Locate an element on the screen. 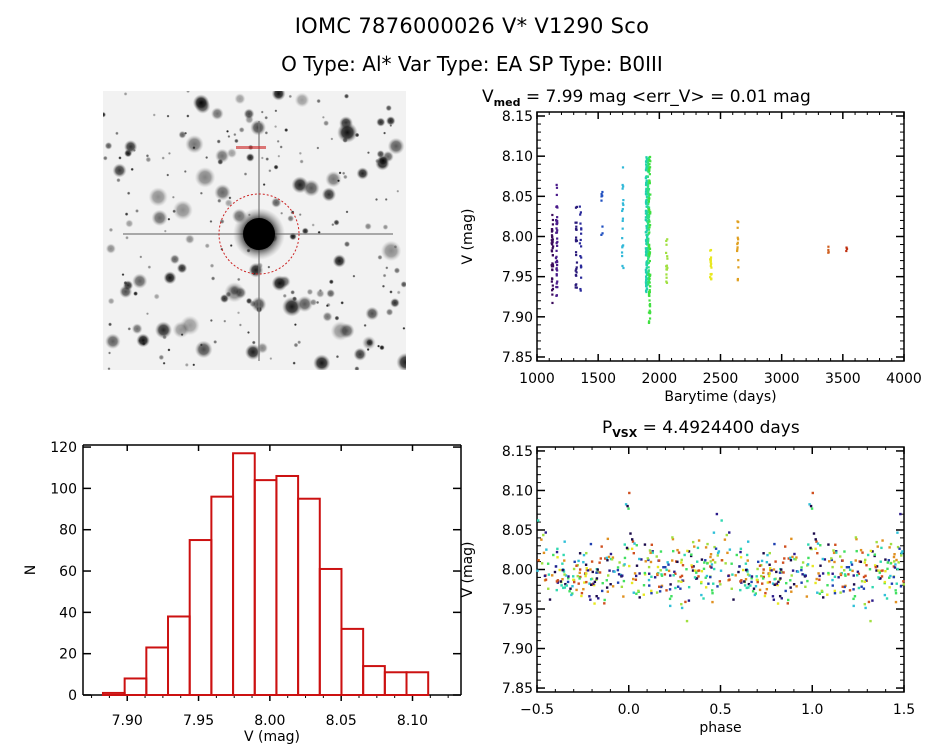 This screenshot has height=747, width=944. y-tick-label: 8.00 is located at coordinates (517, 238).